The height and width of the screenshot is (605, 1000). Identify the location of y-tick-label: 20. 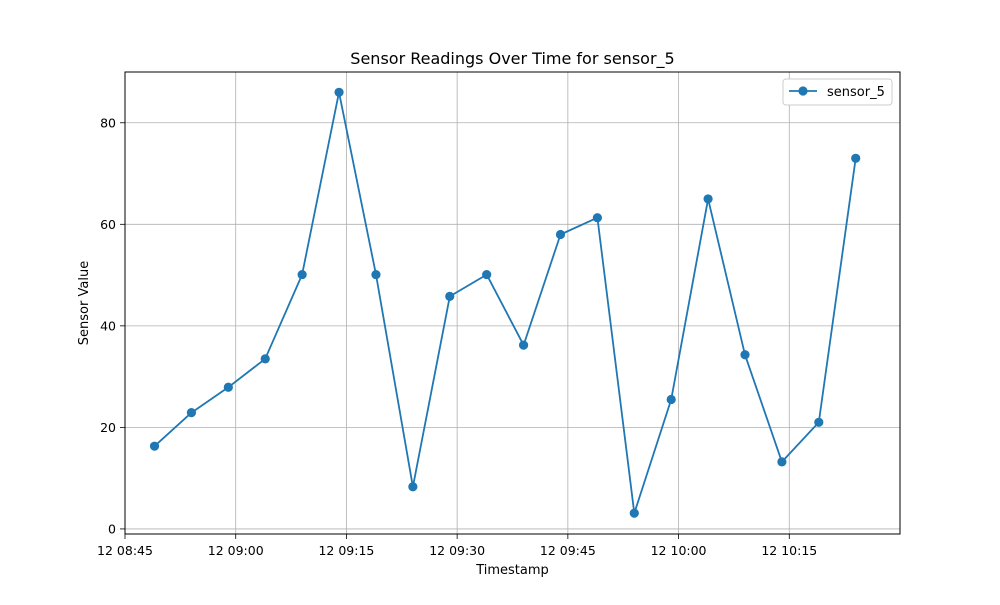
(108, 427).